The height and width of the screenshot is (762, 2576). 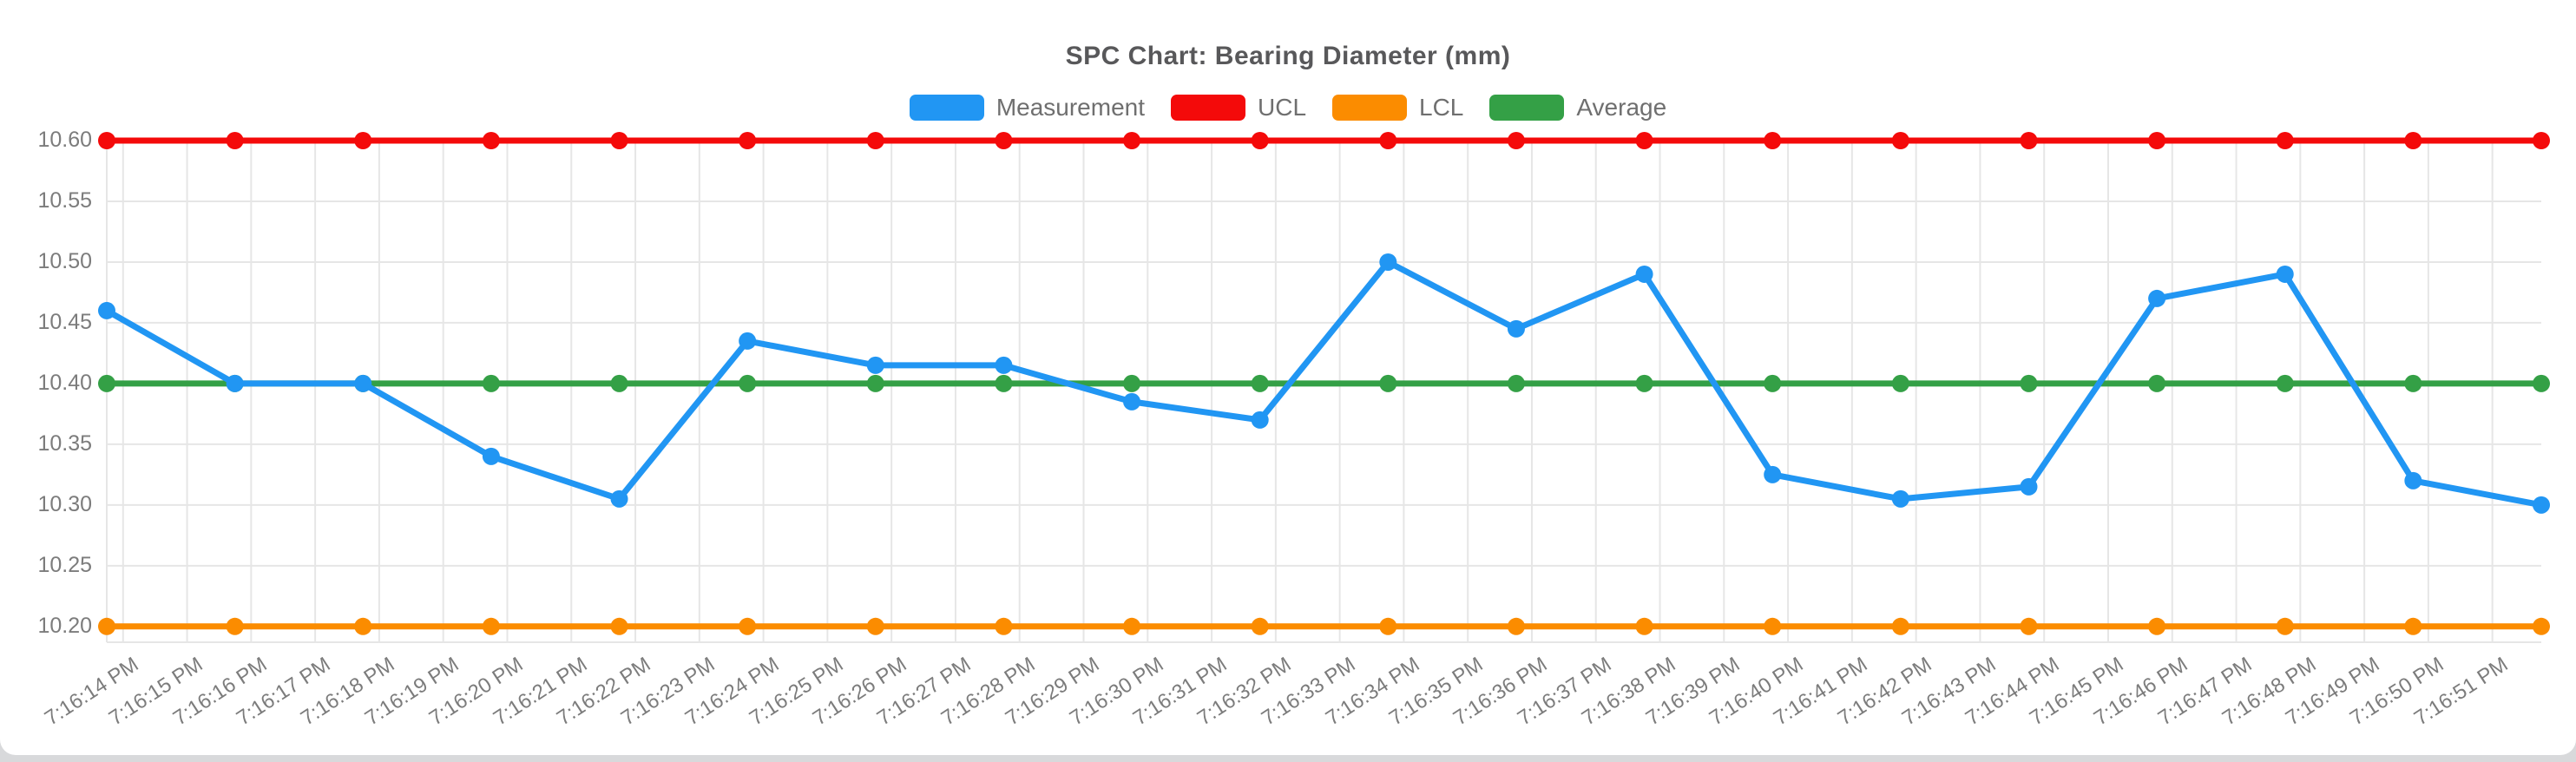 I want to click on legend-swatch-measurement, so click(x=947, y=108).